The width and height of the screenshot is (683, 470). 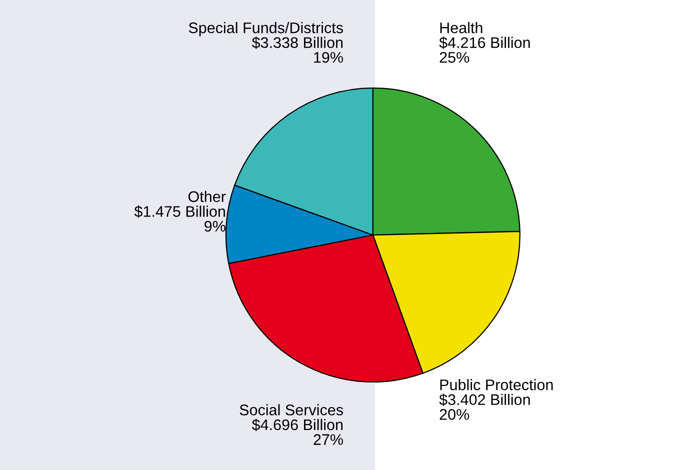 What do you see at coordinates (265, 29) in the screenshot?
I see `slice-label: Special Funds/Districts` at bounding box center [265, 29].